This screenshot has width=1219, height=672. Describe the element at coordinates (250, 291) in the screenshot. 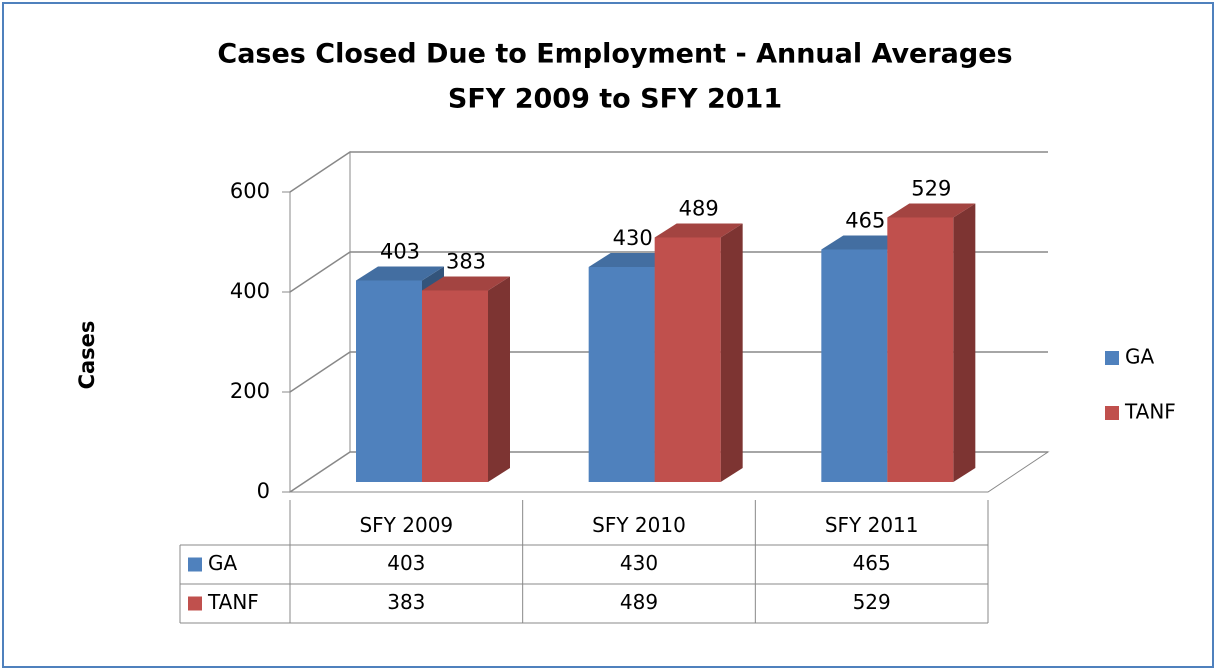

I see `y-tick-label: 400` at that location.